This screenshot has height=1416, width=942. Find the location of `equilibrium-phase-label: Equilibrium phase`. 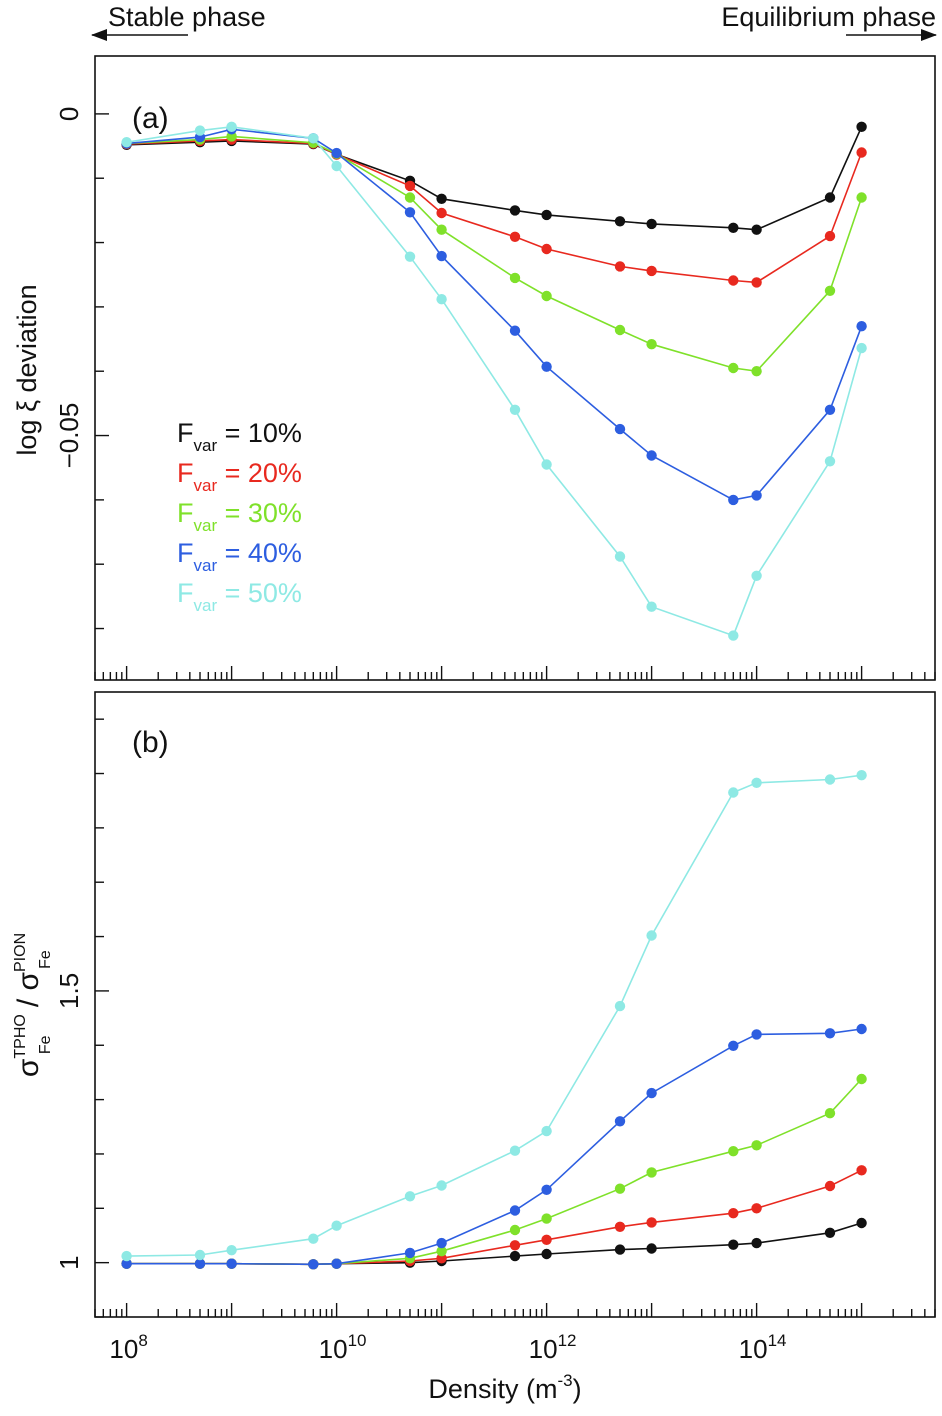

equilibrium-phase-label: Equilibrium phase is located at coordinates (828, 17).